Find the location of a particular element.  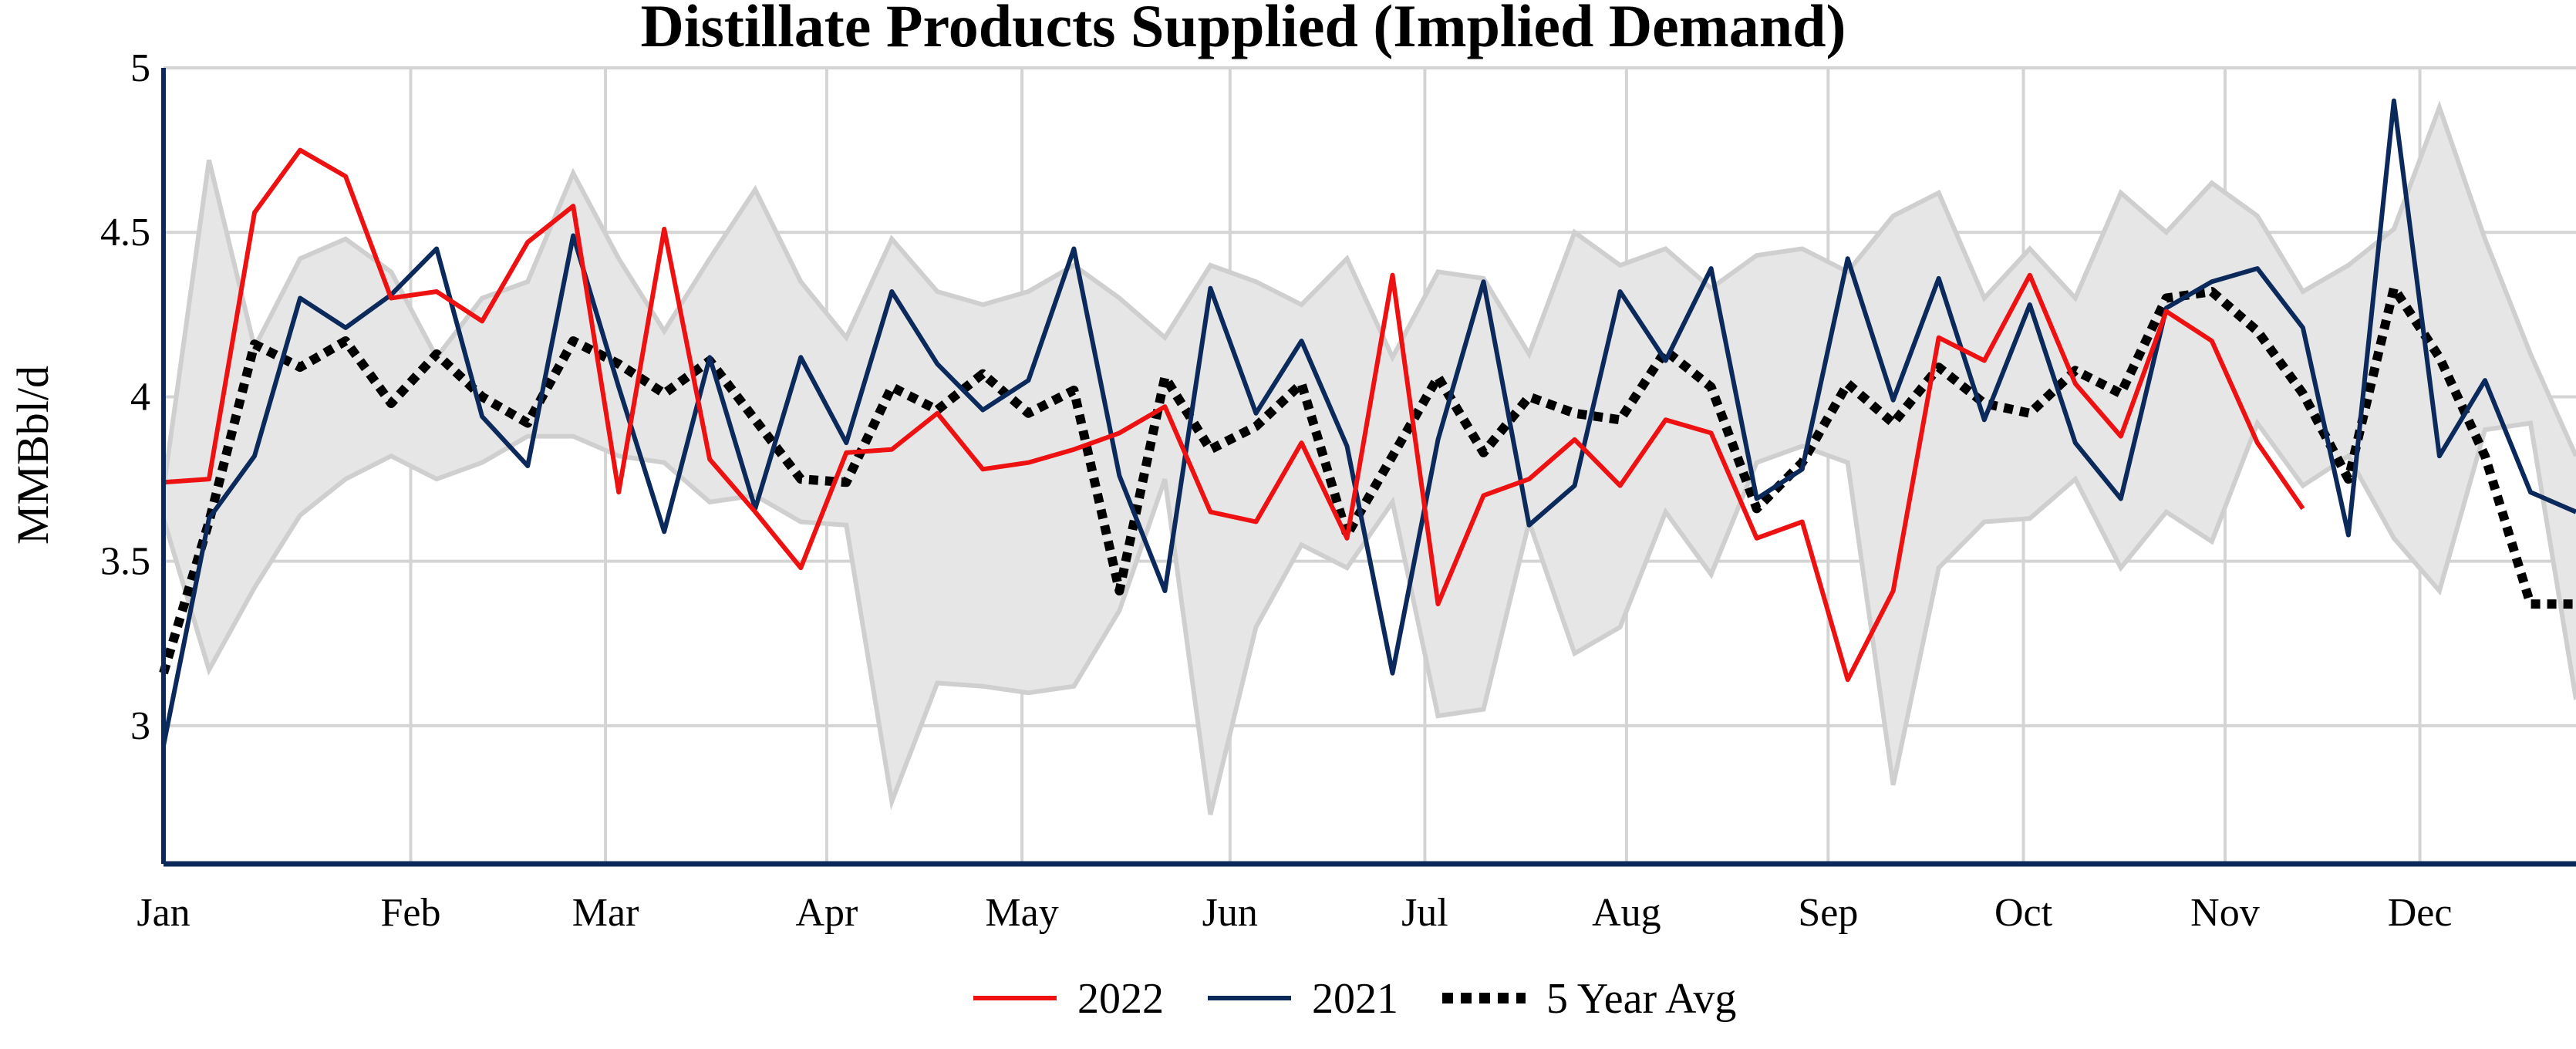

legend-label: 2021 is located at coordinates (1355, 999).